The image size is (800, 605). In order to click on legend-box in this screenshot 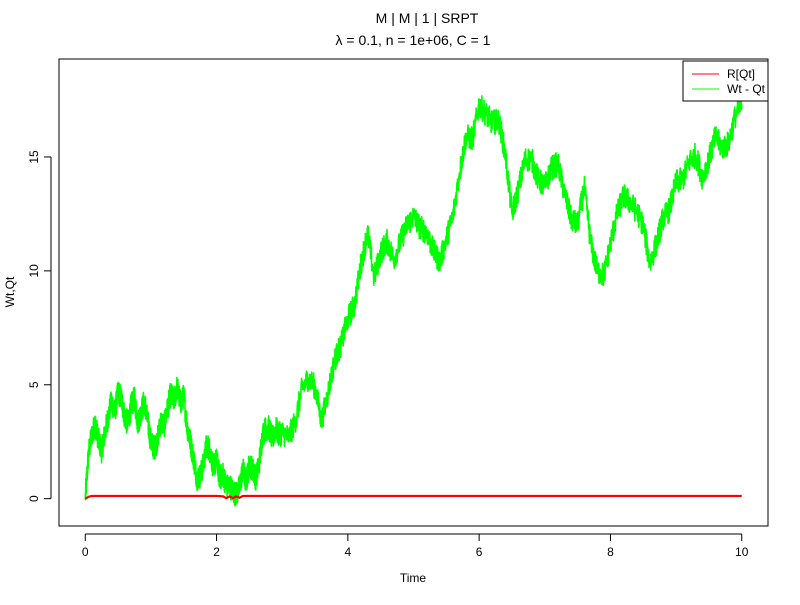, I will do `click(725, 81)`.